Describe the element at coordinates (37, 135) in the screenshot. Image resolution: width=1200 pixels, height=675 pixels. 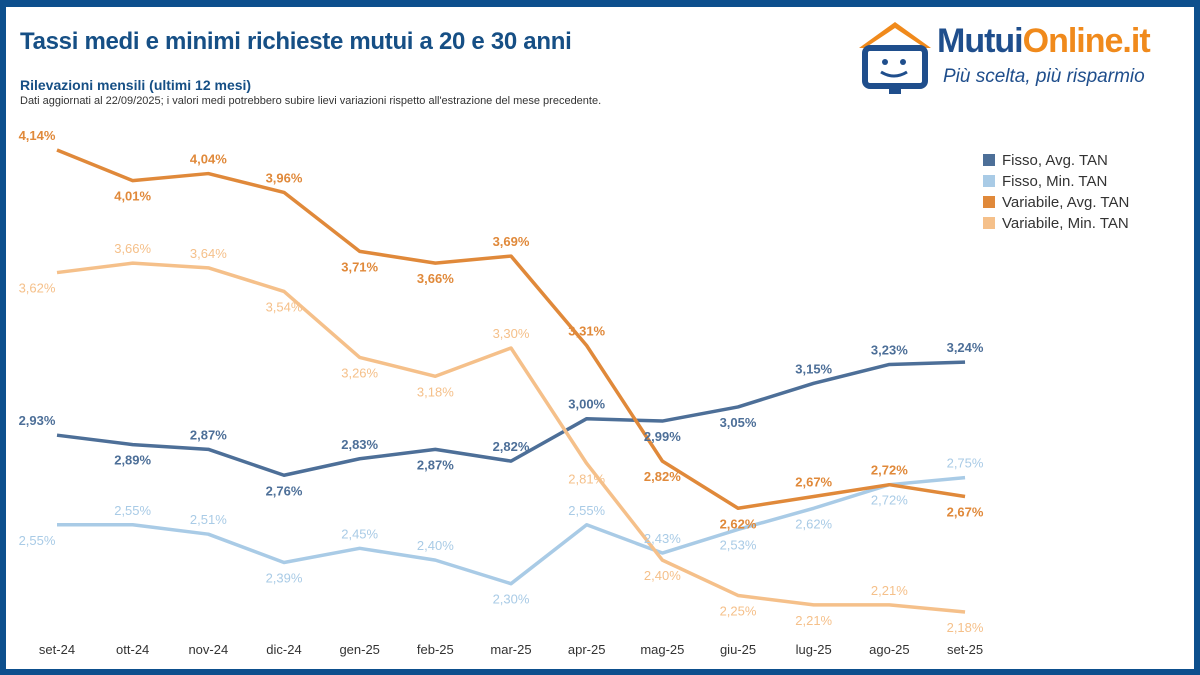
I see `data-label: 4,14%` at that location.